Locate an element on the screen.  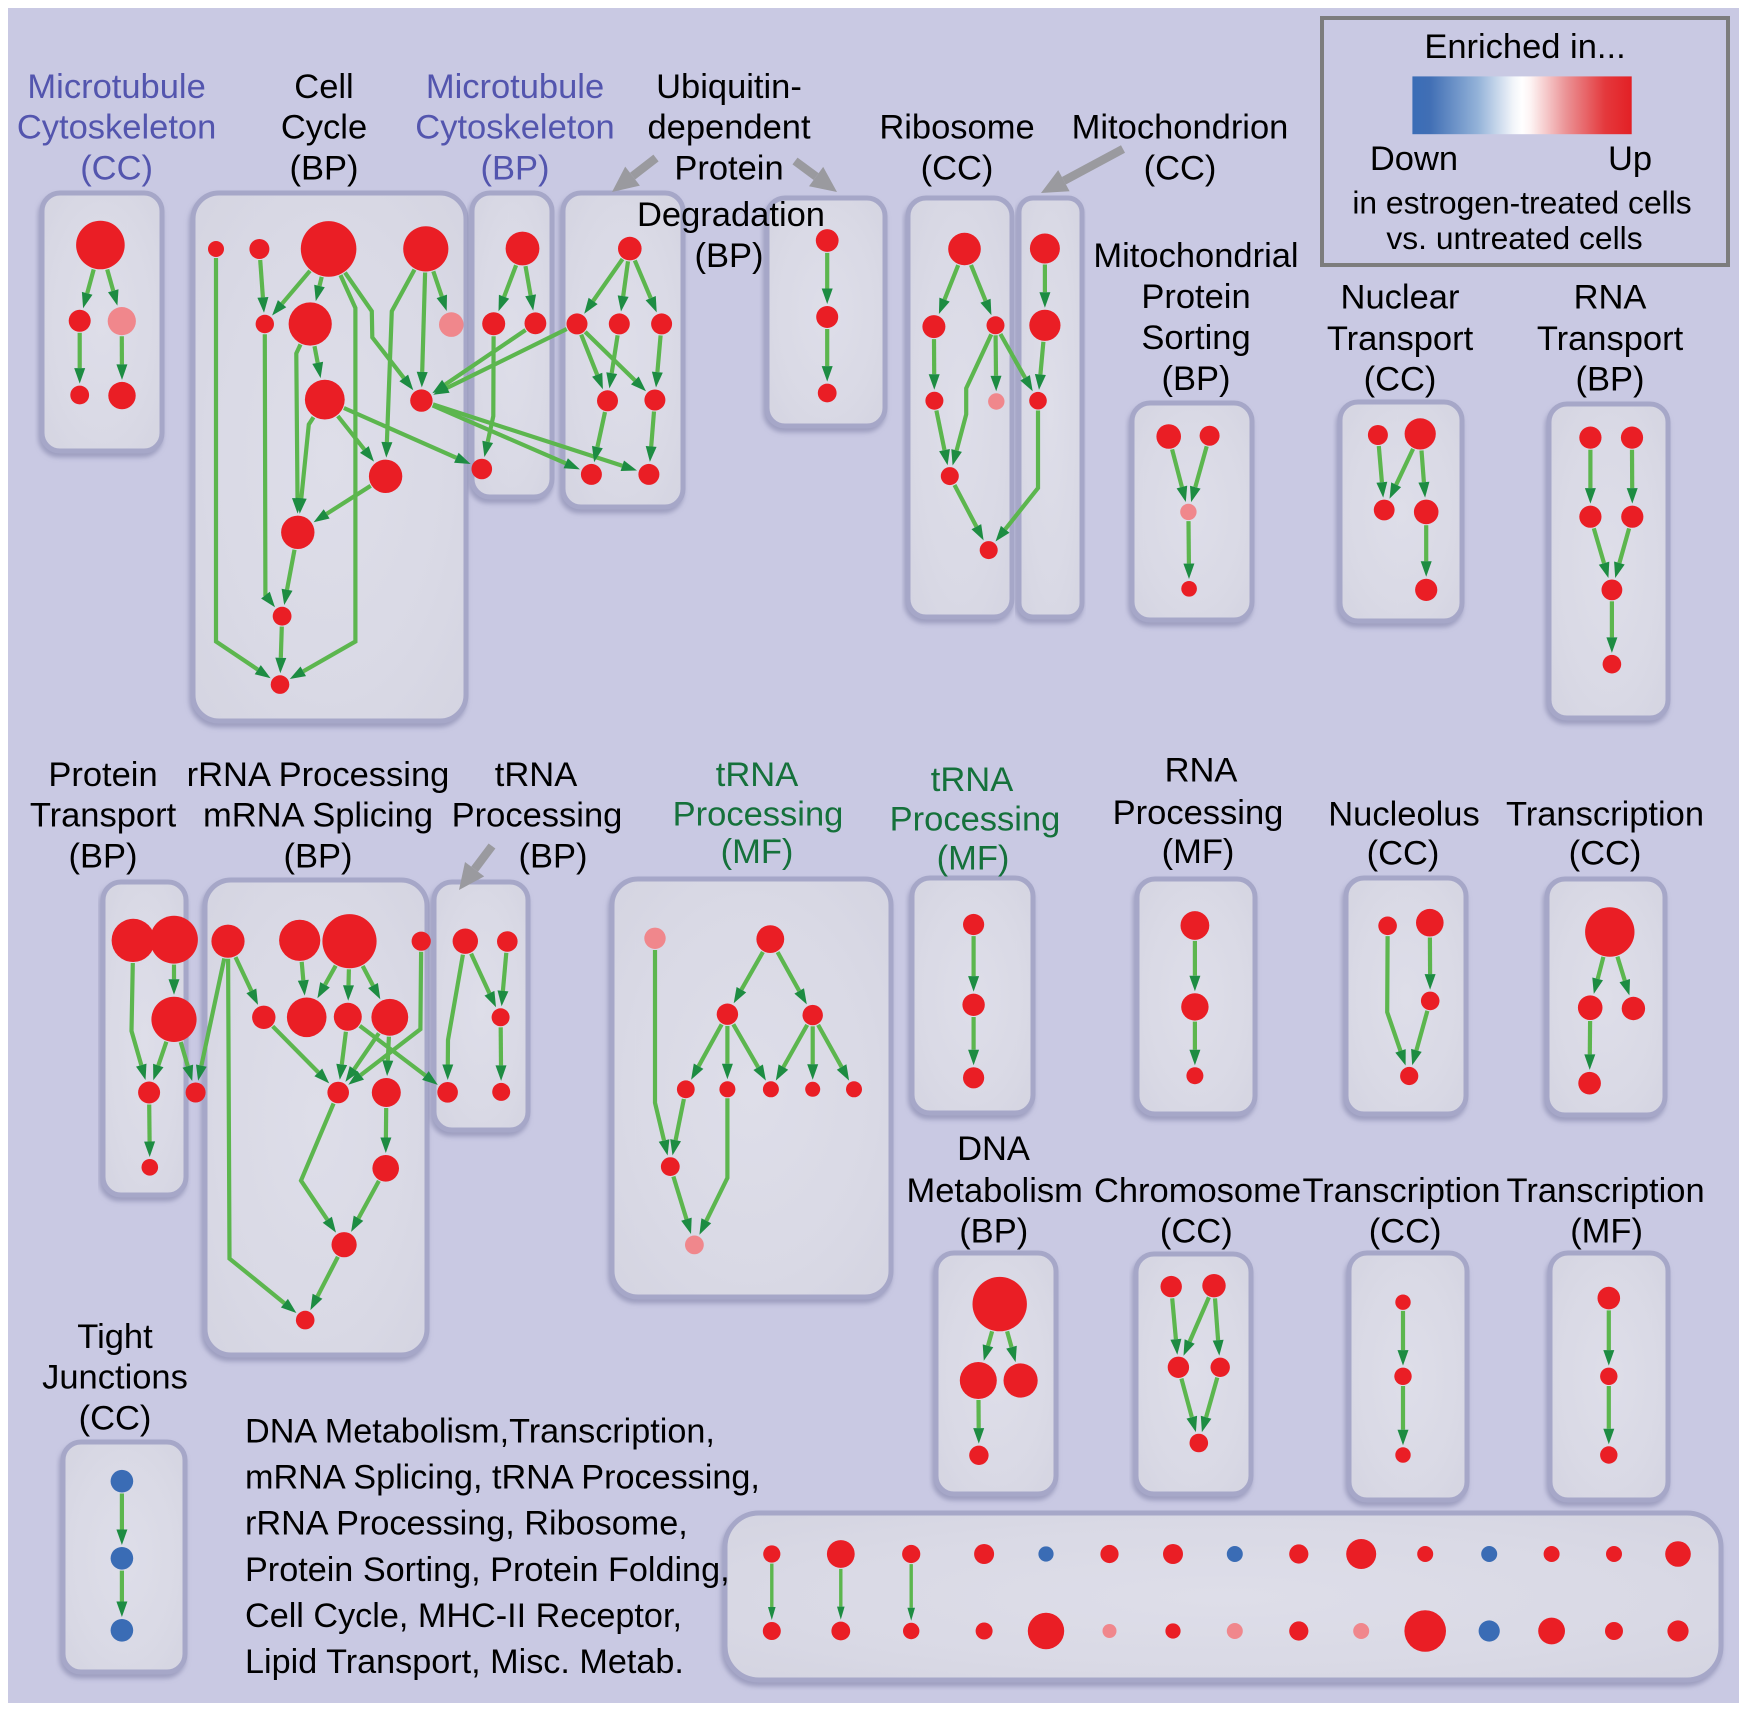
svg-text: in estrogen-treated cells is located at coordinates (1521, 203).